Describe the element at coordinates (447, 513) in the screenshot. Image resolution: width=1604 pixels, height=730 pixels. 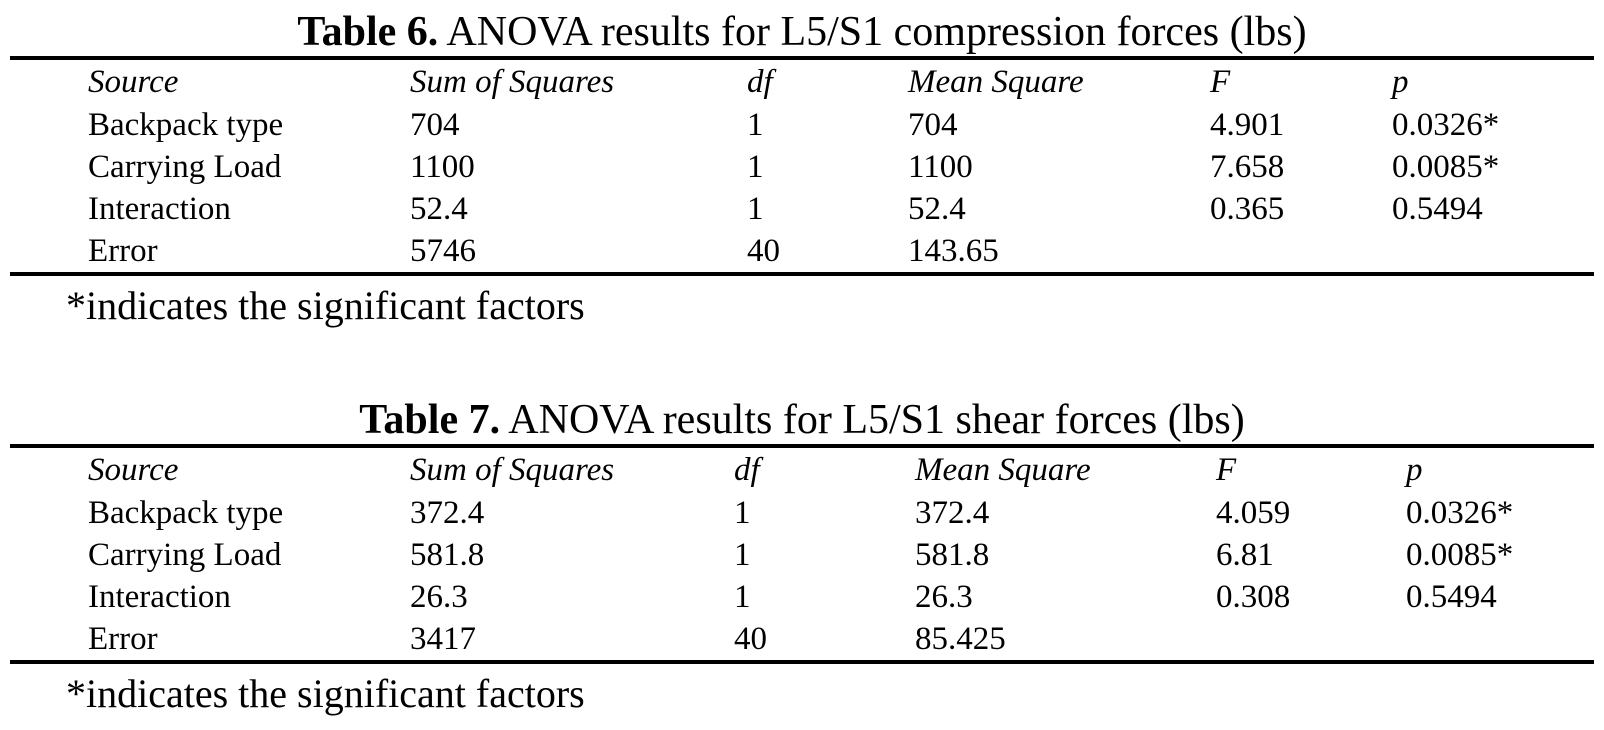
I see `cell-sum-of-squares: 372.4` at that location.